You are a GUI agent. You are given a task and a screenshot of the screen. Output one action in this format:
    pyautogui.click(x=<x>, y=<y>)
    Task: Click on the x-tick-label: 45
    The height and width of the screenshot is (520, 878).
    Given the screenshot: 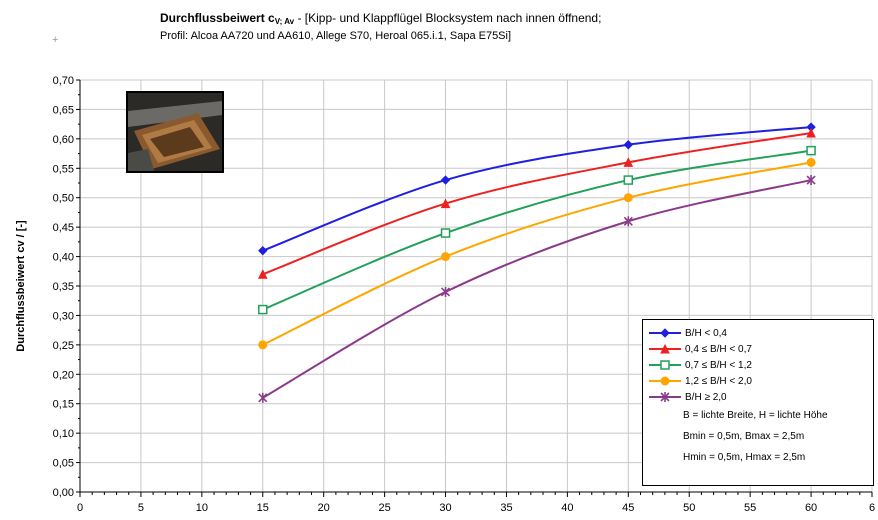 What is the action you would take?
    pyautogui.click(x=628, y=508)
    